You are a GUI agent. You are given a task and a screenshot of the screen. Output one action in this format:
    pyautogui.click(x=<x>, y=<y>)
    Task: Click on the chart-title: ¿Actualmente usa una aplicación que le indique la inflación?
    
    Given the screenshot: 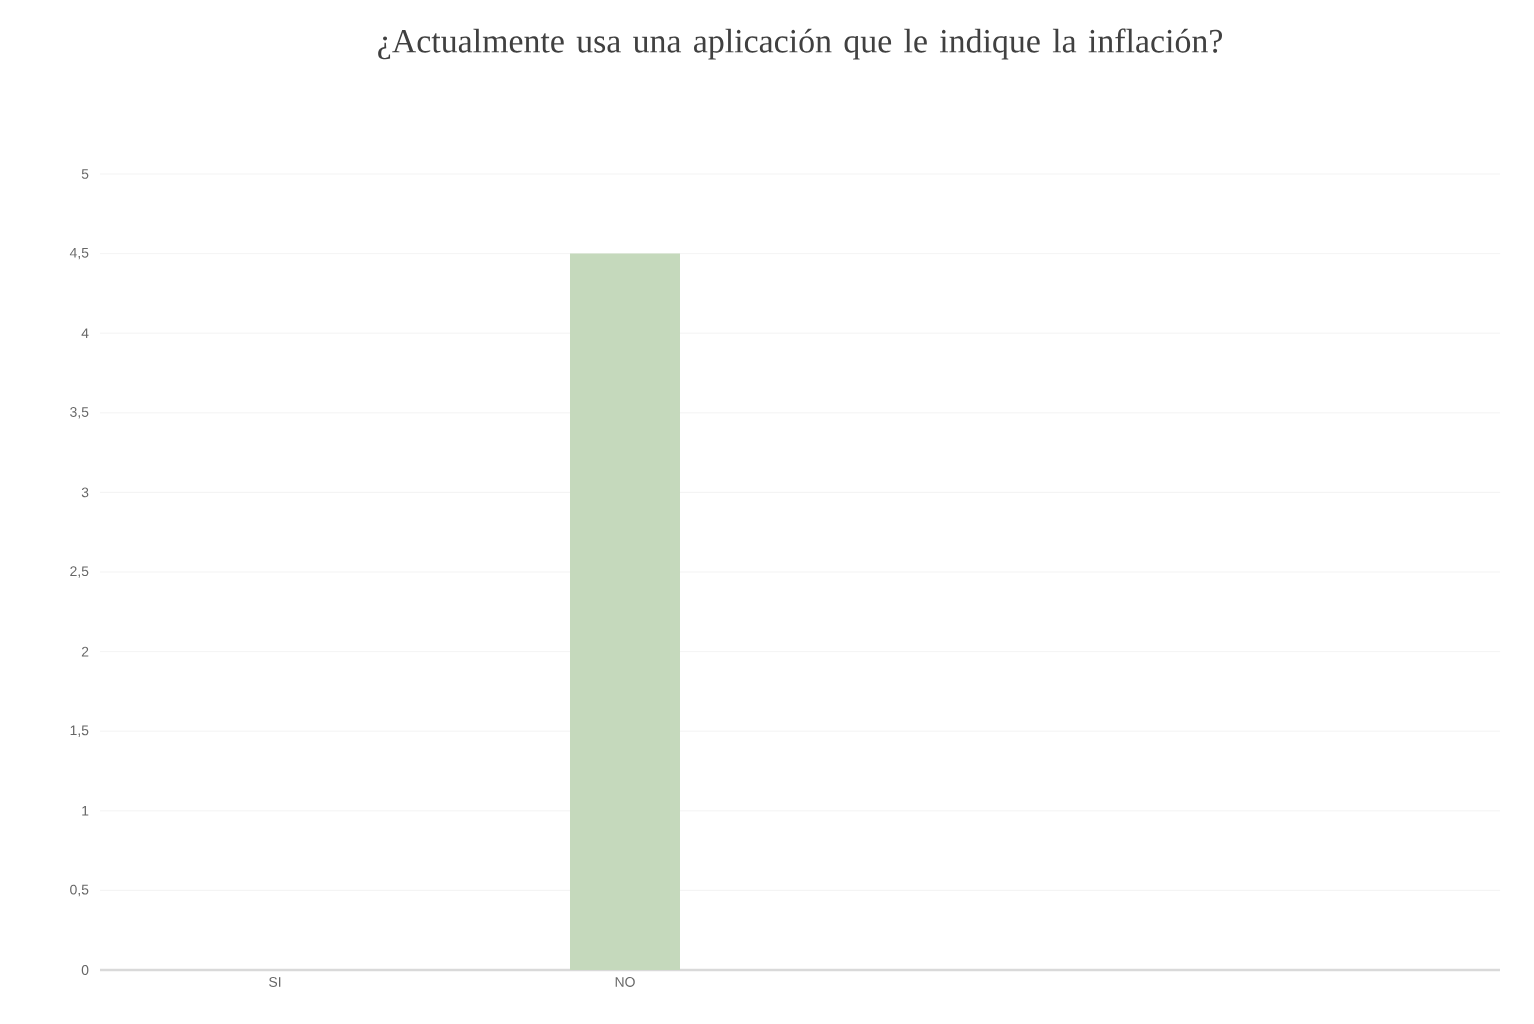 What is the action you would take?
    pyautogui.click(x=800, y=44)
    